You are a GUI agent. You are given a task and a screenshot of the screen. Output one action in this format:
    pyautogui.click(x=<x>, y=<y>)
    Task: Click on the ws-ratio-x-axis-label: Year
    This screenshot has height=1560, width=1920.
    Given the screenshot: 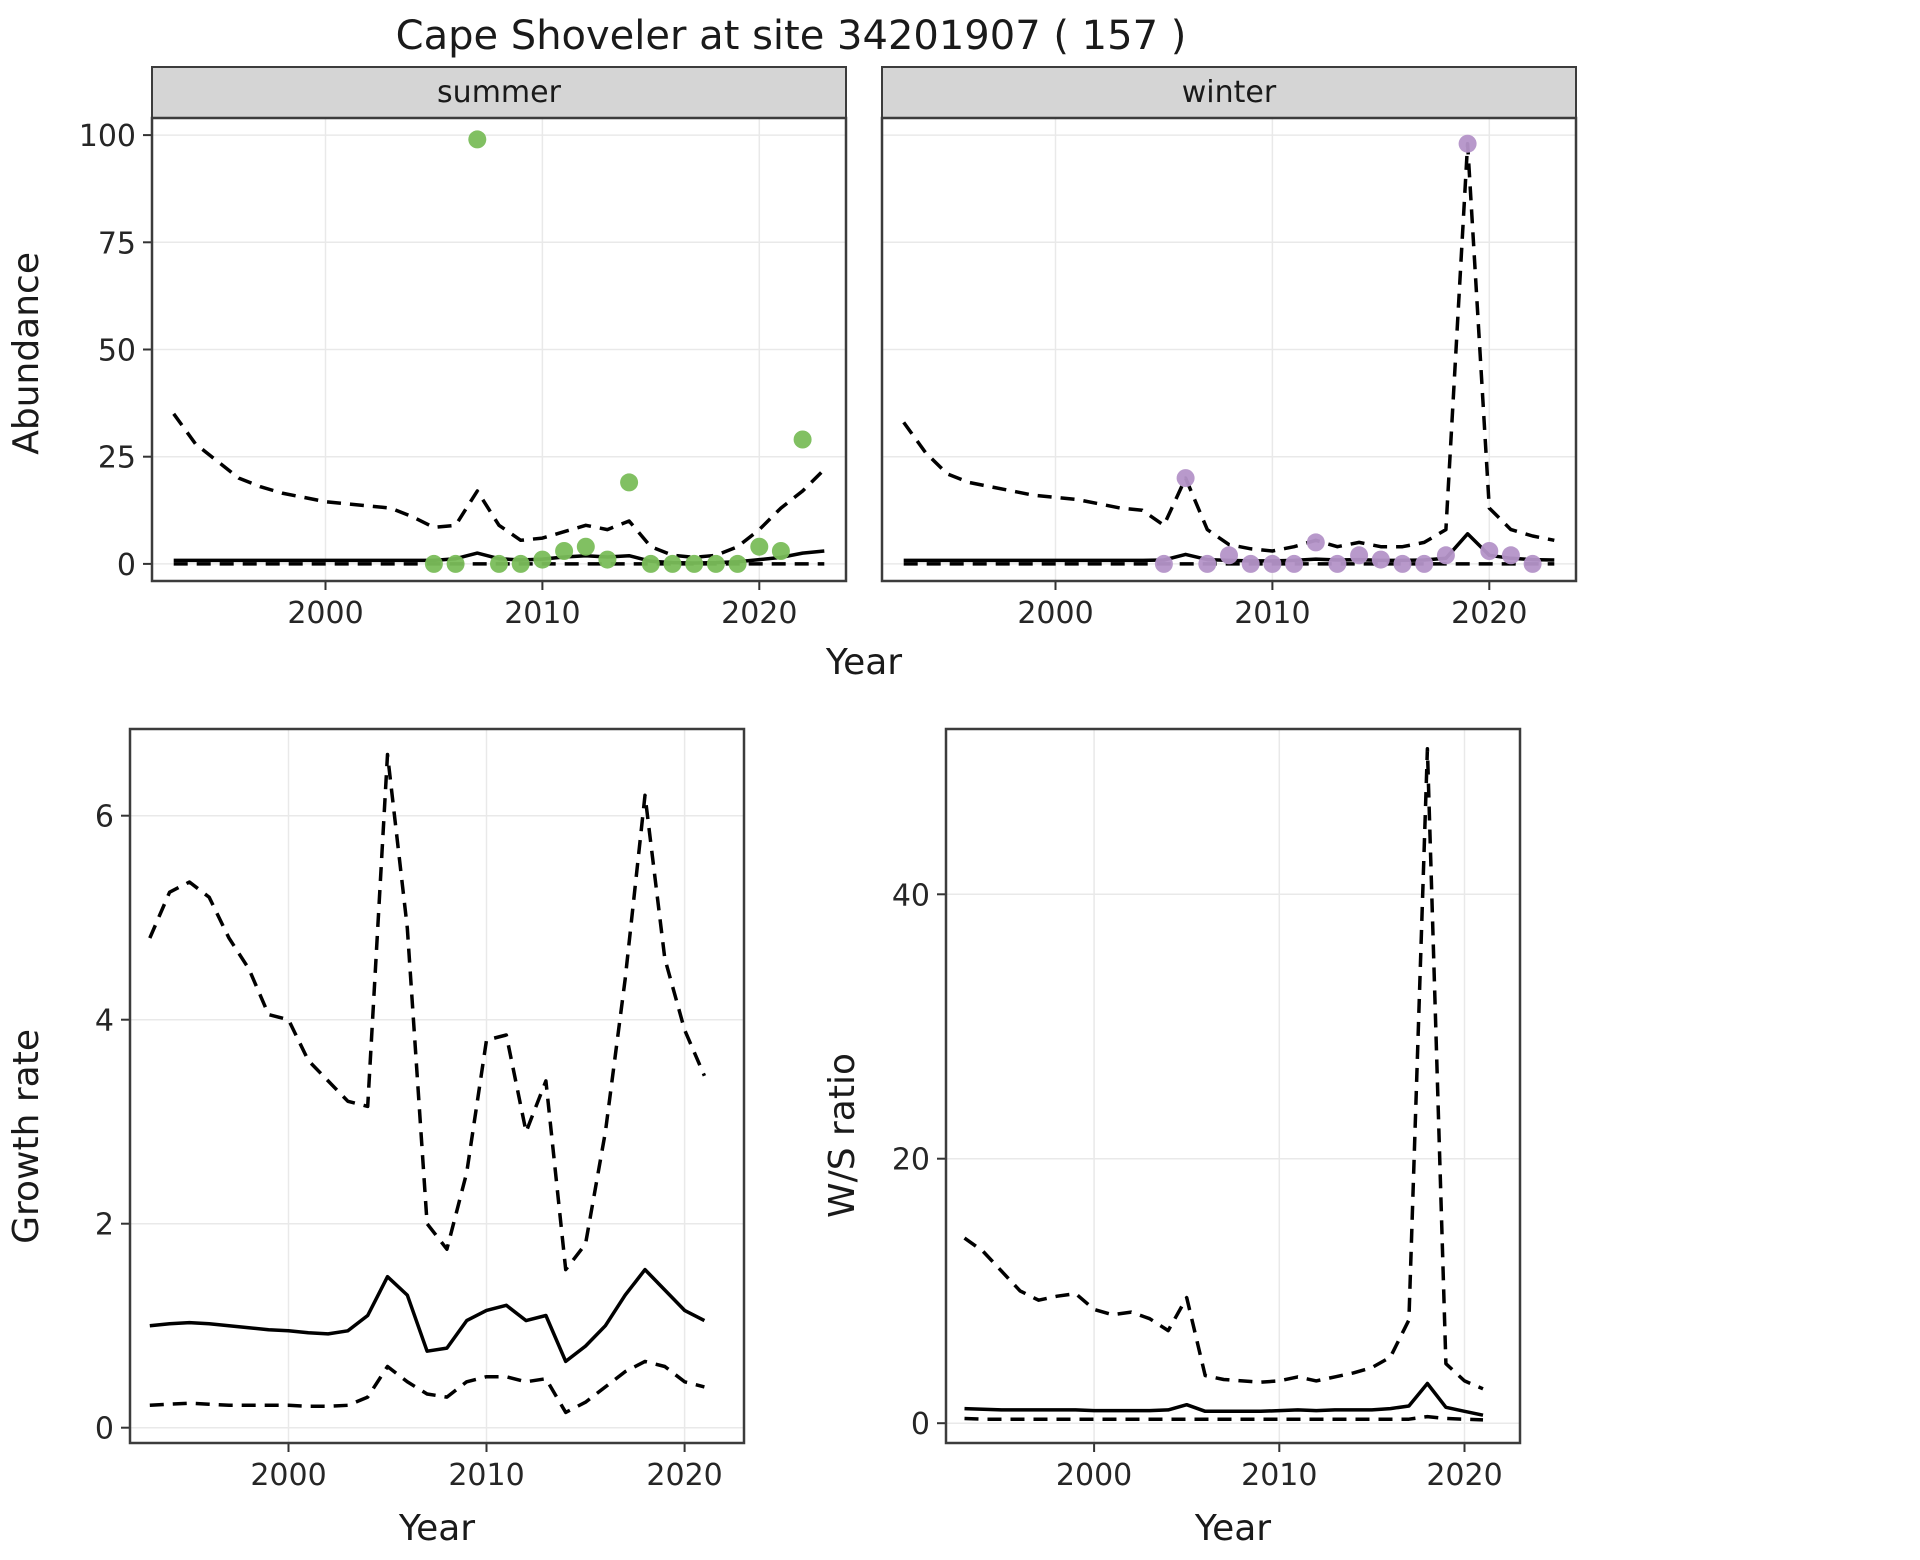 What is the action you would take?
    pyautogui.click(x=1233, y=1528)
    